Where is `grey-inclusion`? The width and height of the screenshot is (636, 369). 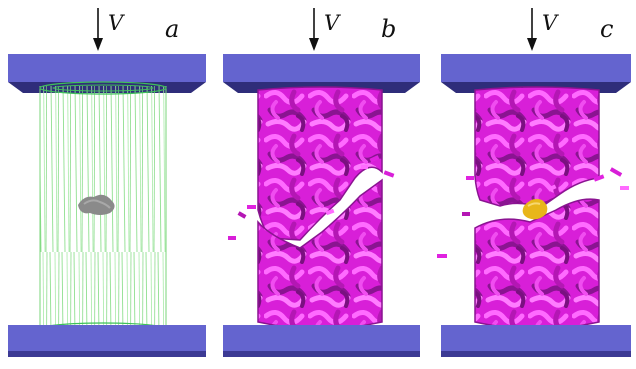
grey-inclusion is located at coordinates (96, 204).